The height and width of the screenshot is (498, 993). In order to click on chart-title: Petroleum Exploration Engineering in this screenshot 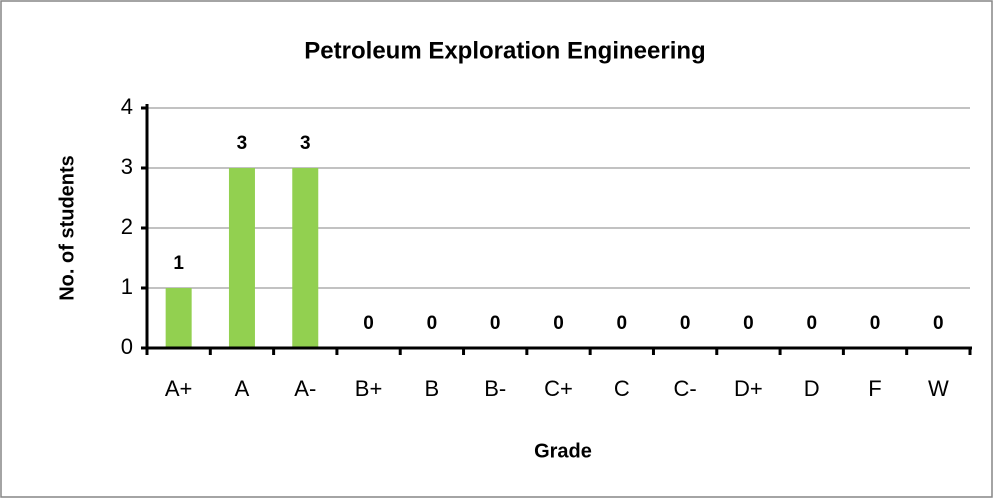, I will do `click(504, 50)`.